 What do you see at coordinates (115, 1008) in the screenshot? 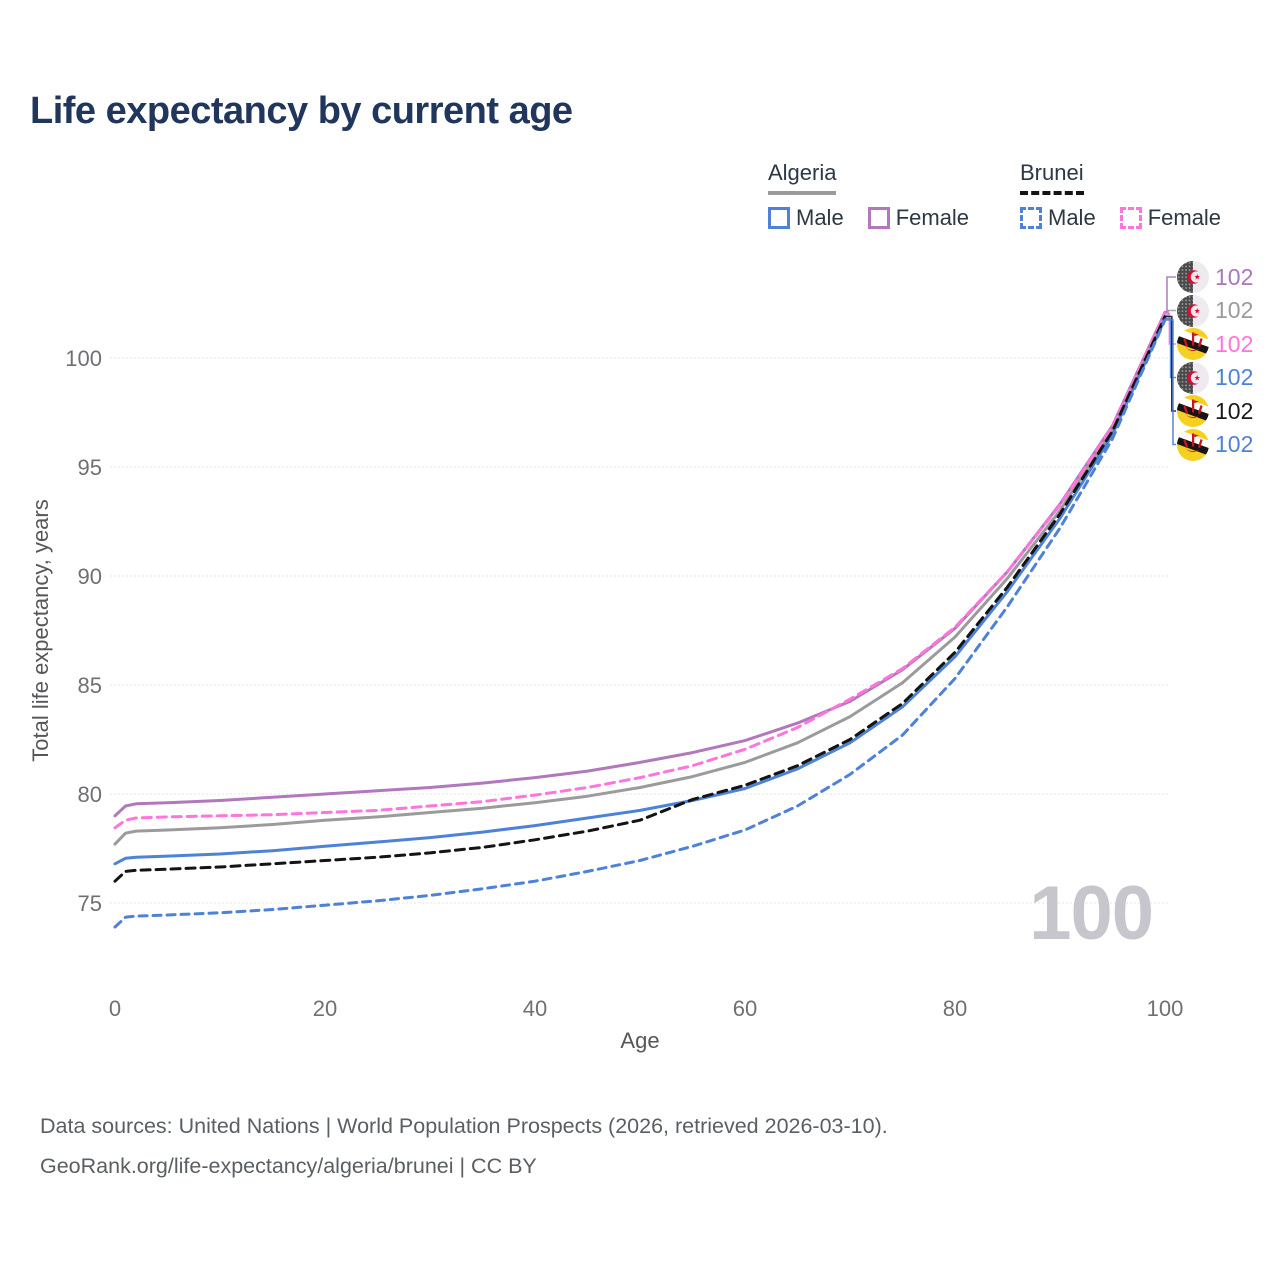
I see `svg-text: 0` at bounding box center [115, 1008].